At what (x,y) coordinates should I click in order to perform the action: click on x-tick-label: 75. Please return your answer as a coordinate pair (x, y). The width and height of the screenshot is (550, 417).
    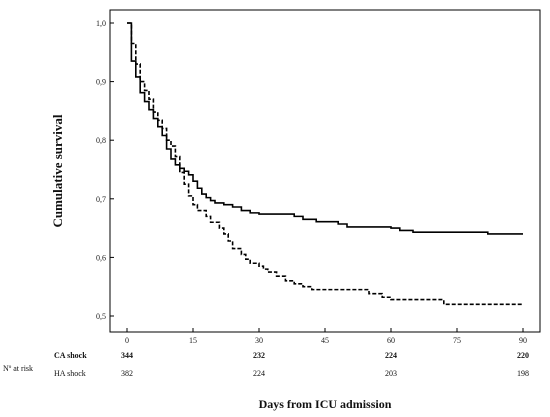
    Looking at the image, I should click on (457, 340).